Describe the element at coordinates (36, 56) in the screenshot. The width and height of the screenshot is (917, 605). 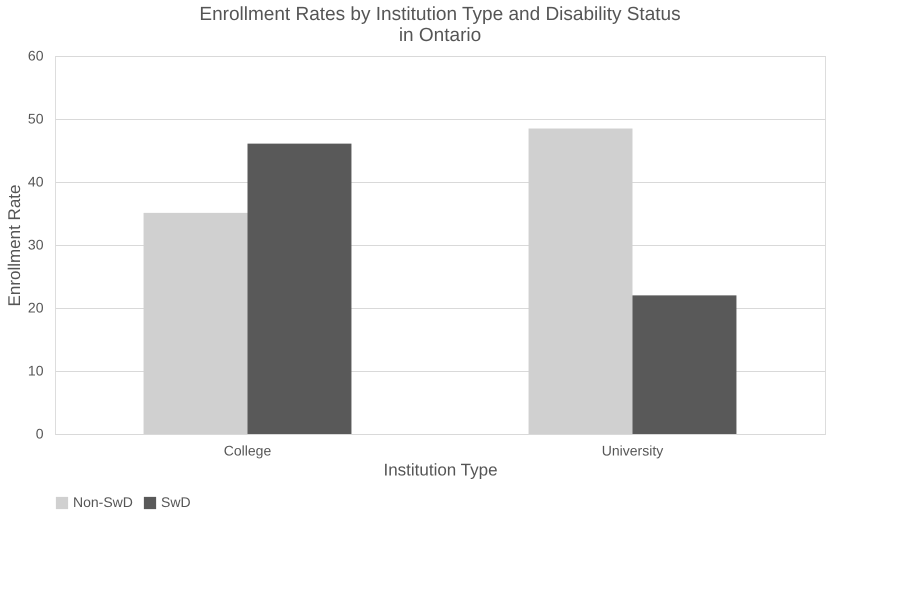
I see `y-tick-label: 60` at that location.